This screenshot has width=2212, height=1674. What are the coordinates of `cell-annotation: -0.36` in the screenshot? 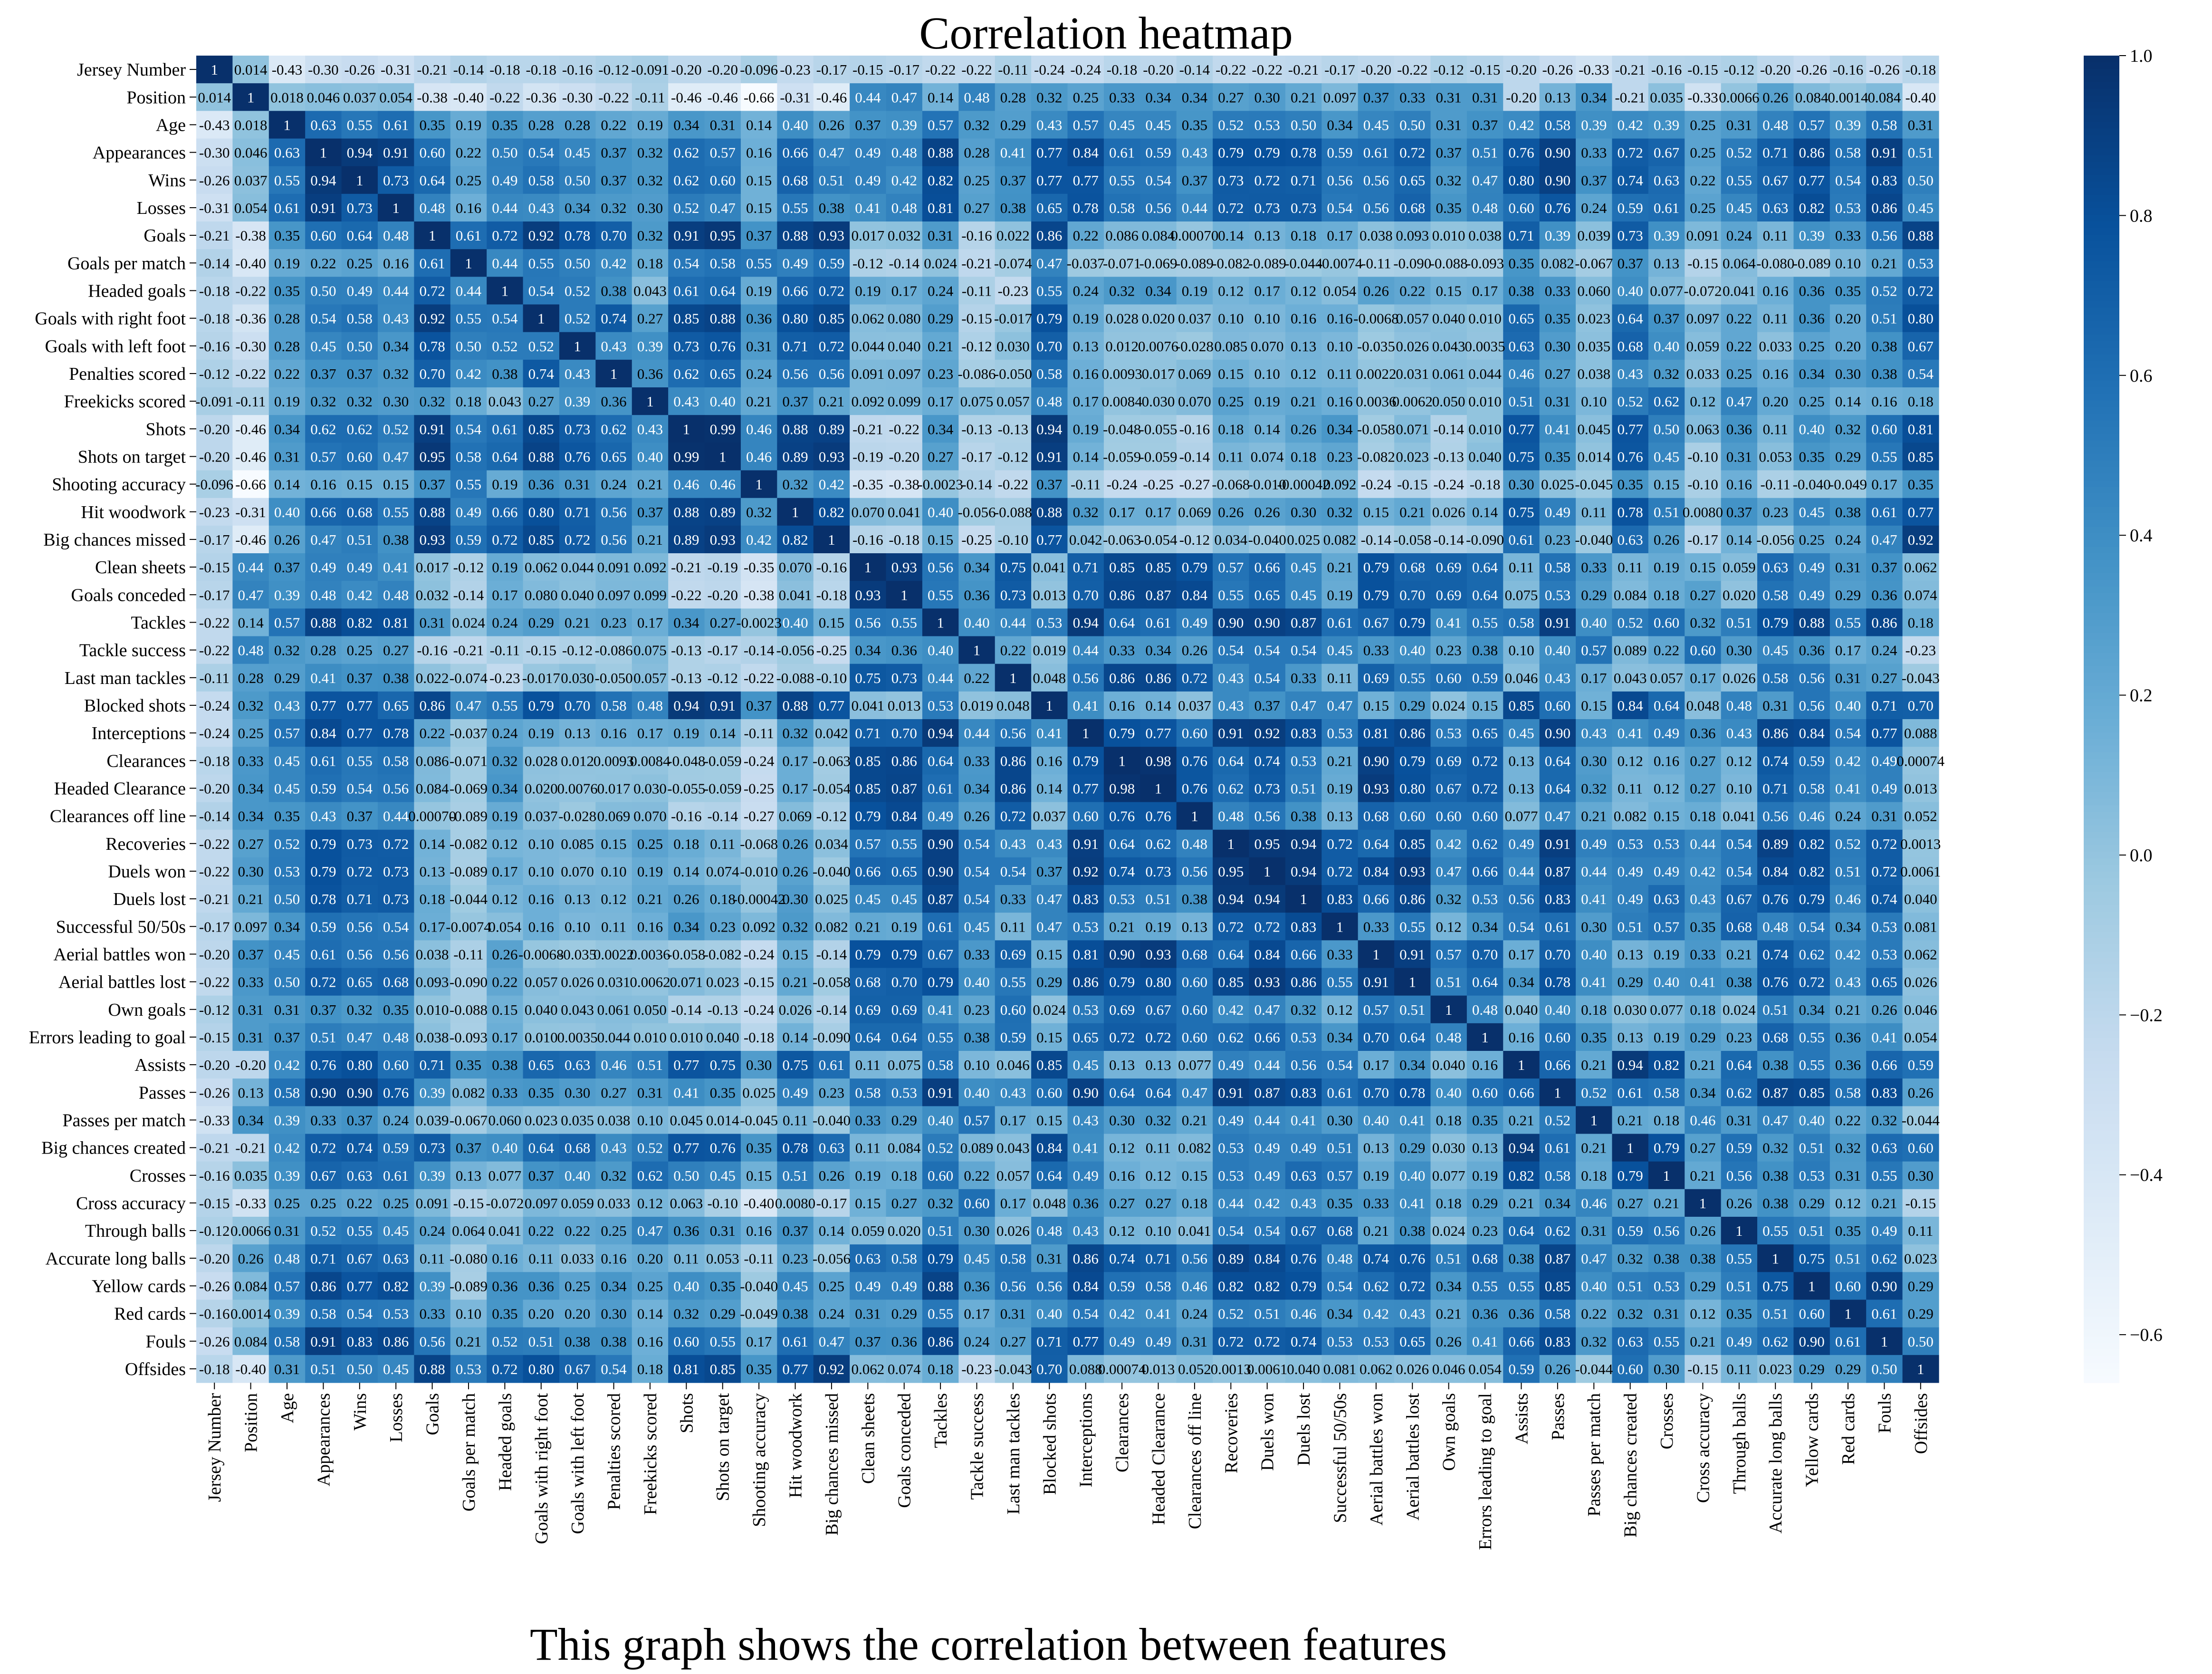 It's located at (541, 97).